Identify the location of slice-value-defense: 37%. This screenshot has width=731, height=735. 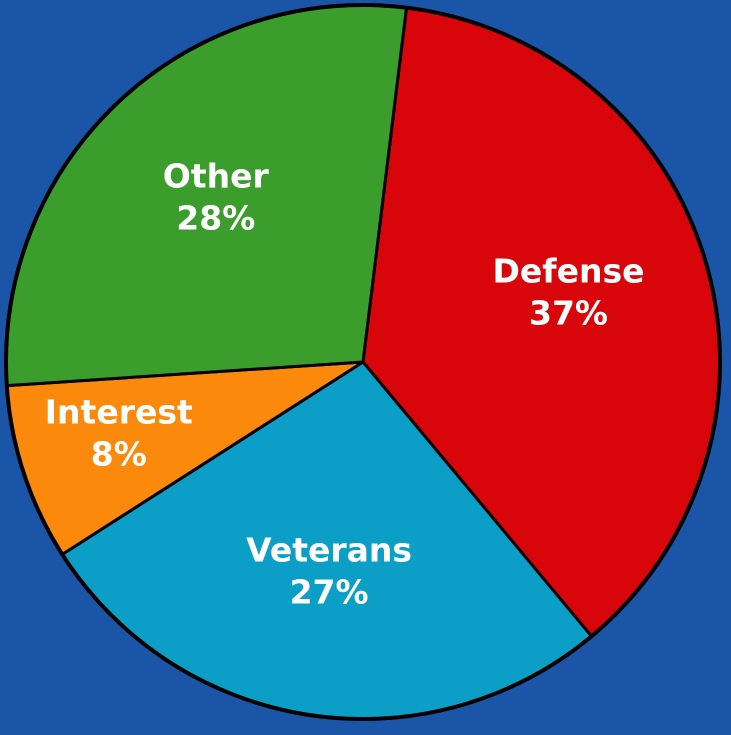
(568, 313).